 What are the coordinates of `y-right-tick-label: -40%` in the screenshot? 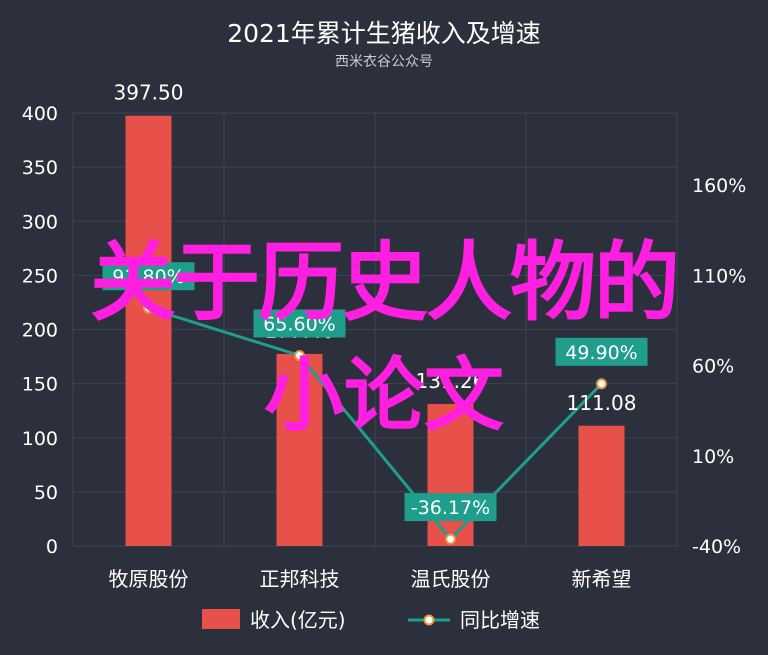 It's located at (716, 547).